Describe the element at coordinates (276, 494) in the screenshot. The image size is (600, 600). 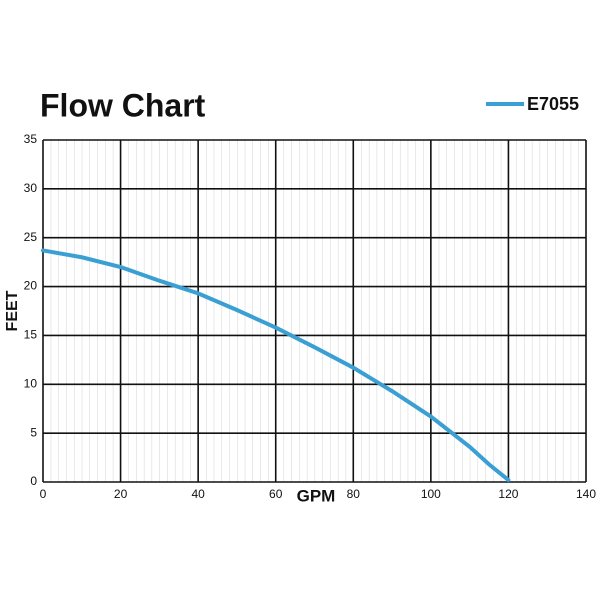
I see `x-tick-label: 60` at that location.